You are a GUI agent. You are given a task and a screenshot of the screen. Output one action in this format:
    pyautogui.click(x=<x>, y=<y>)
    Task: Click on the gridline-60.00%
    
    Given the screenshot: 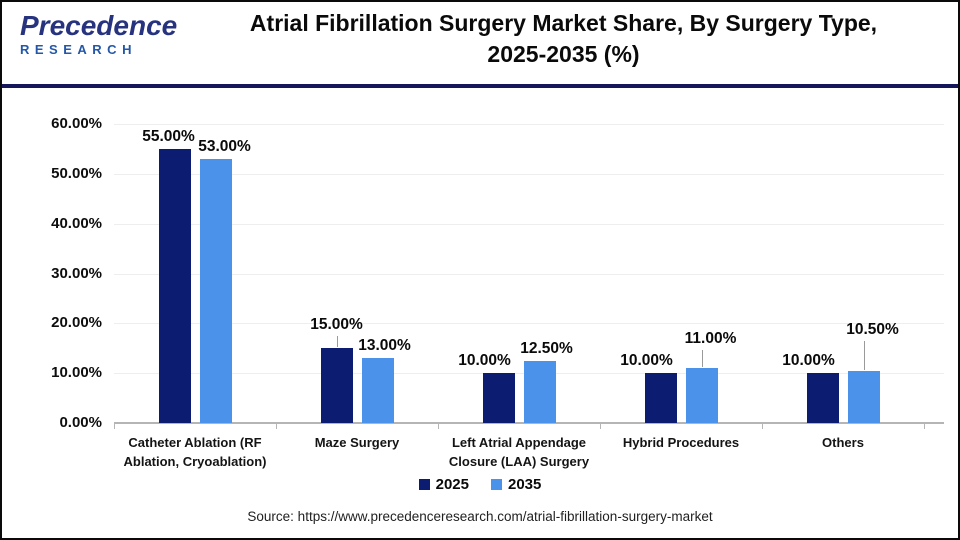 What is the action you would take?
    pyautogui.click(x=529, y=124)
    